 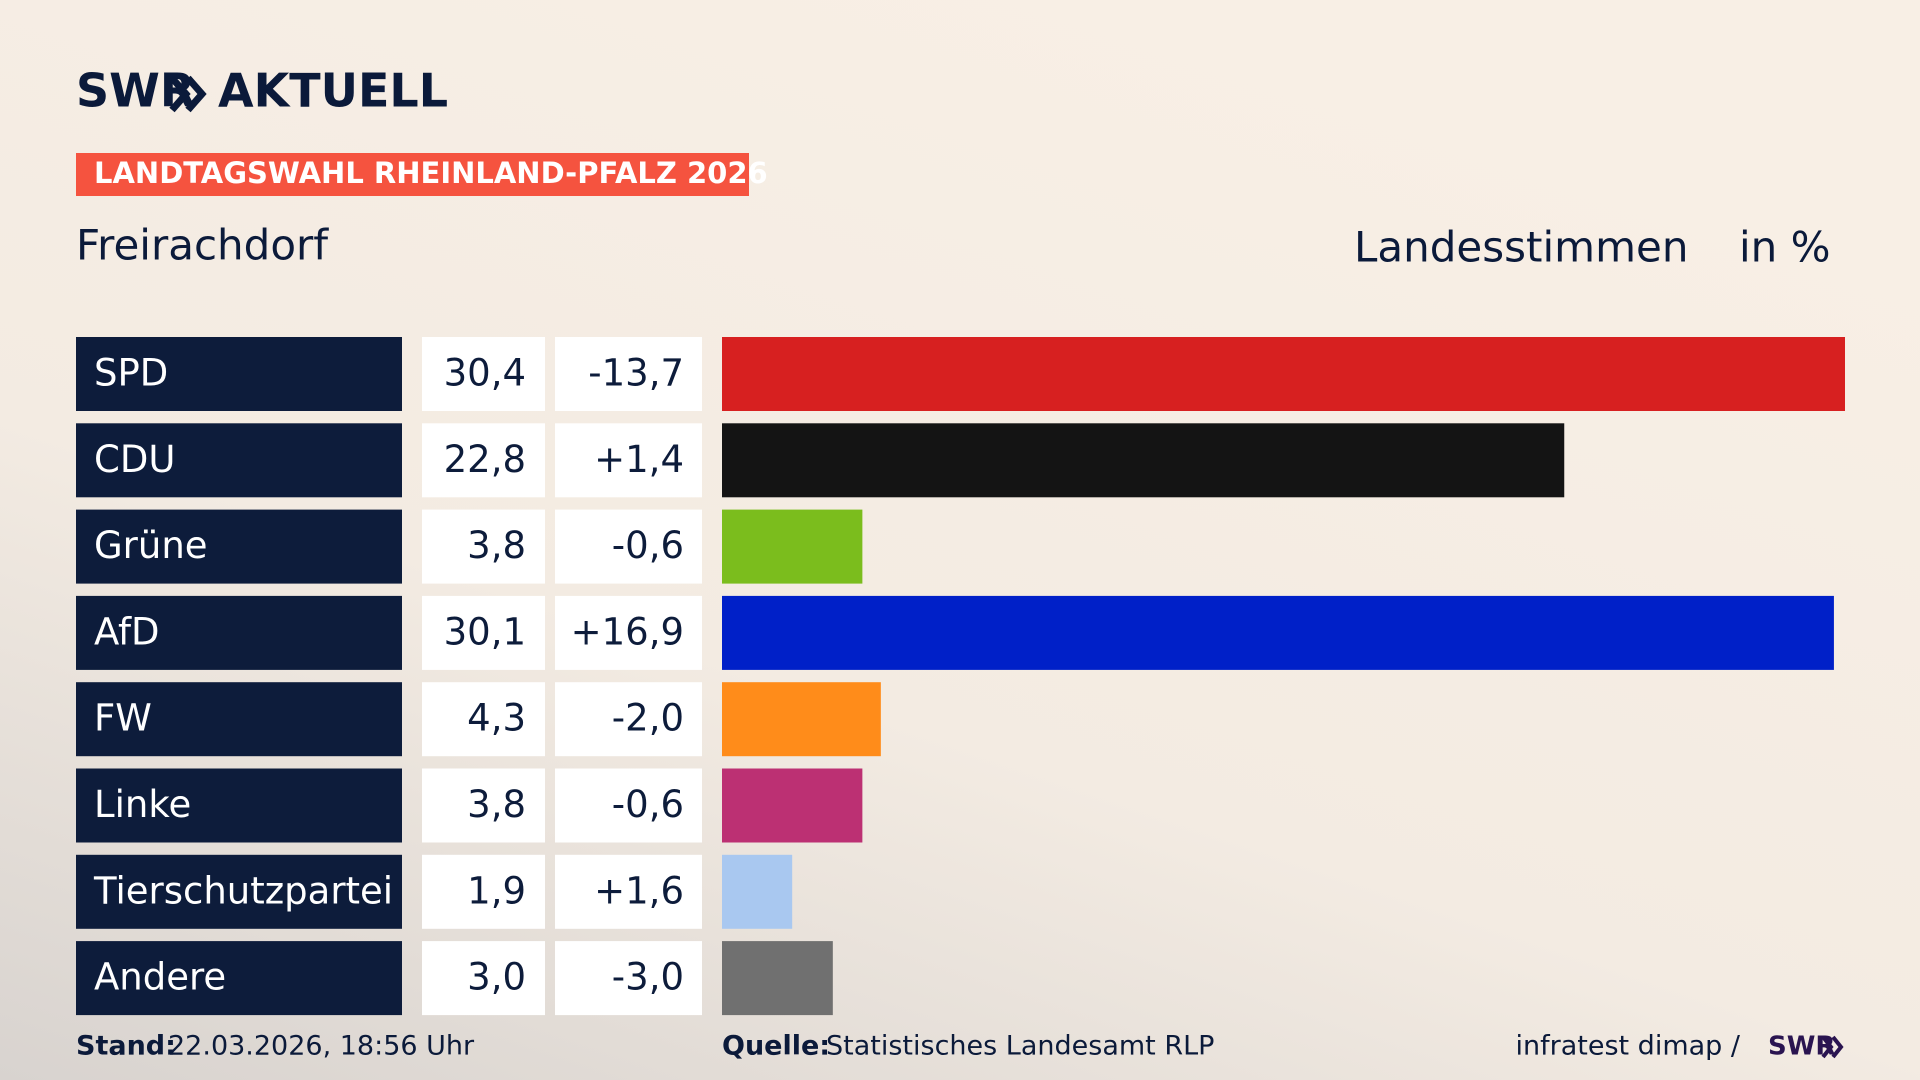 I want to click on party-name: AfD, so click(x=127, y=631).